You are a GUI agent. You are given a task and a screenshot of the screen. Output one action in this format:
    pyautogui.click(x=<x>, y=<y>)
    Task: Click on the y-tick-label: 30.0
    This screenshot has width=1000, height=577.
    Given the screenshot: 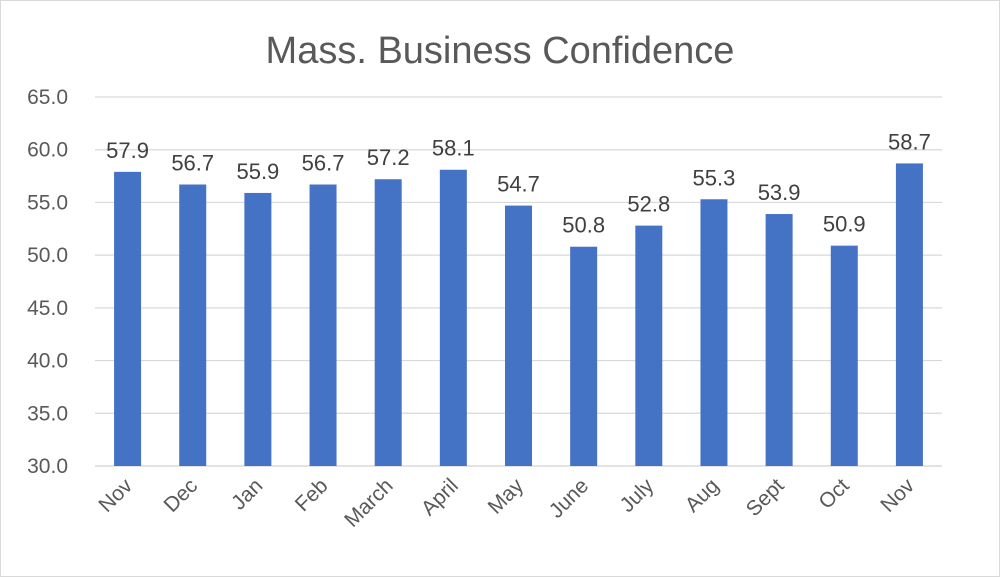 What is the action you would take?
    pyautogui.click(x=47, y=466)
    